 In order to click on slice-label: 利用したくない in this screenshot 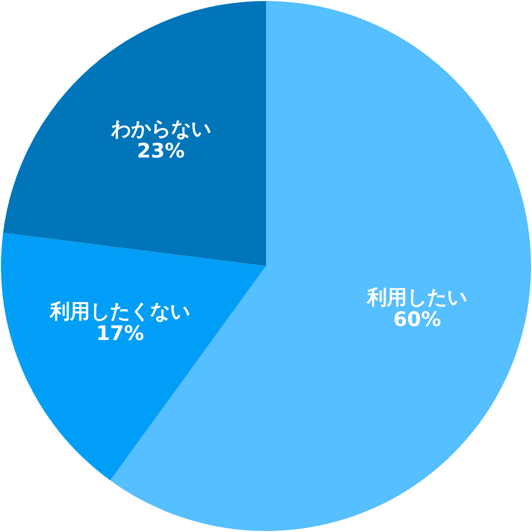, I will do `click(119, 311)`.